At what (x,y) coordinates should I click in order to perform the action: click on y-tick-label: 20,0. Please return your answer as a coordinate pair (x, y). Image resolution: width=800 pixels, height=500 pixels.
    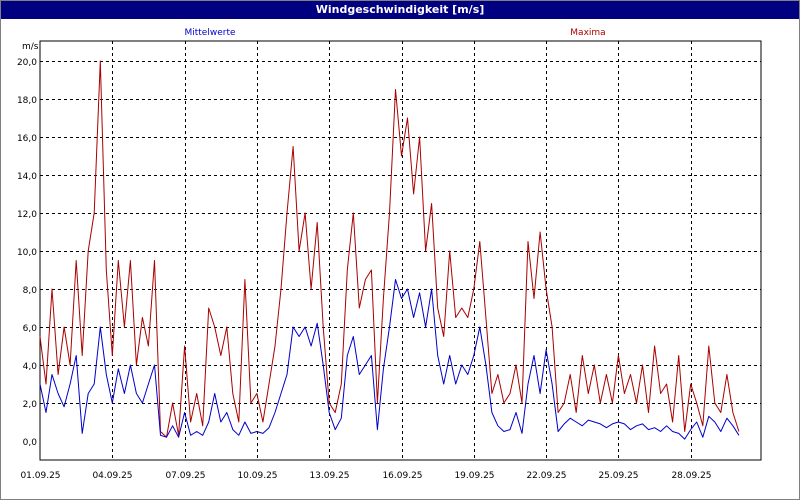
    Looking at the image, I should click on (27, 63).